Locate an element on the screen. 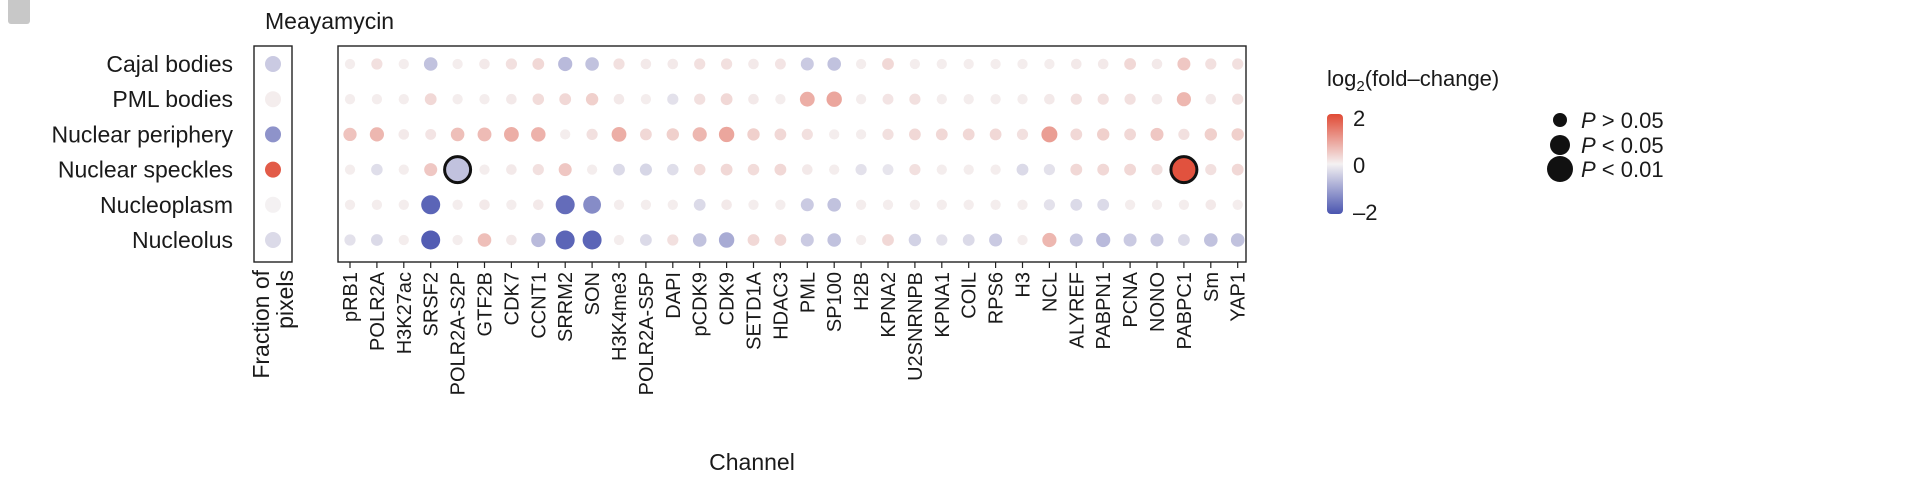 Image resolution: width=1920 pixels, height=488 pixels. column-label: PABPN1 is located at coordinates (1104, 310).